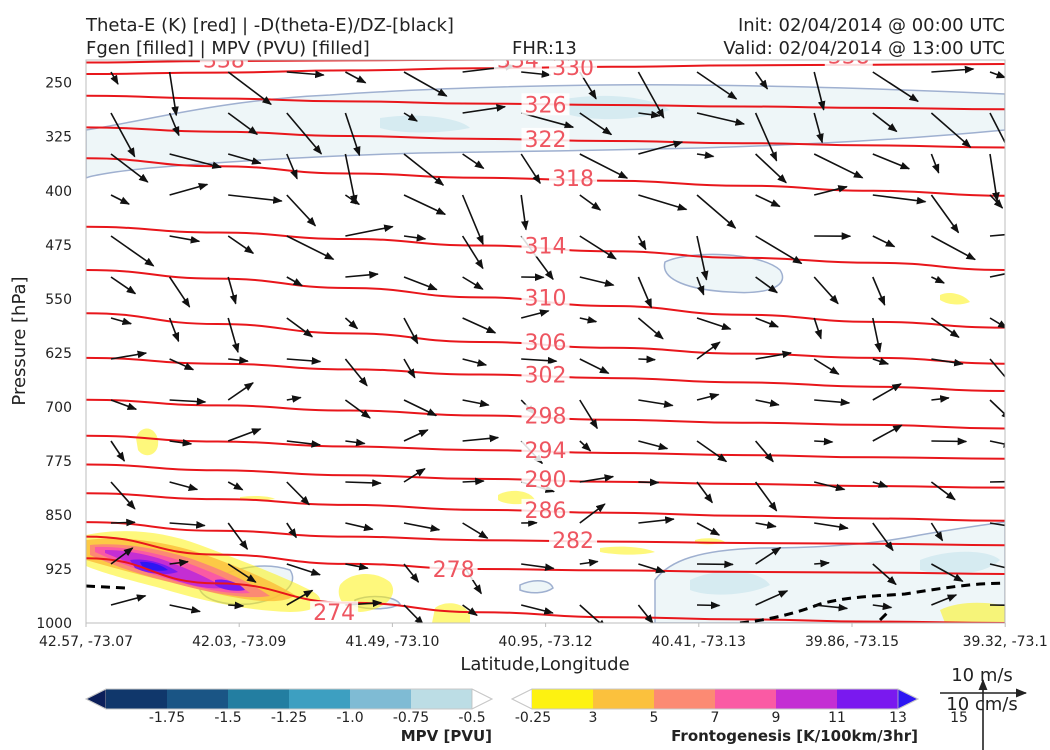 Image resolution: width=1050 pixels, height=750 pixels. I want to click on y-tick-label: 250, so click(58, 84).